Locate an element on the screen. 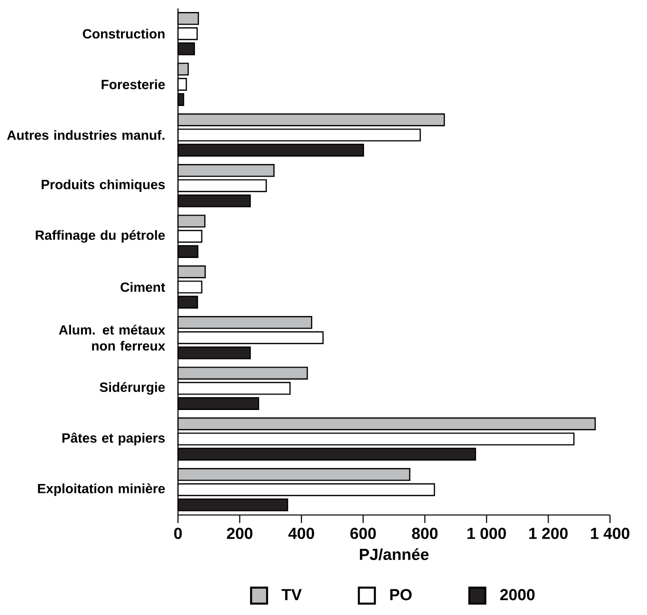  y-tick-label: Autres industries manuf. is located at coordinates (85, 135).